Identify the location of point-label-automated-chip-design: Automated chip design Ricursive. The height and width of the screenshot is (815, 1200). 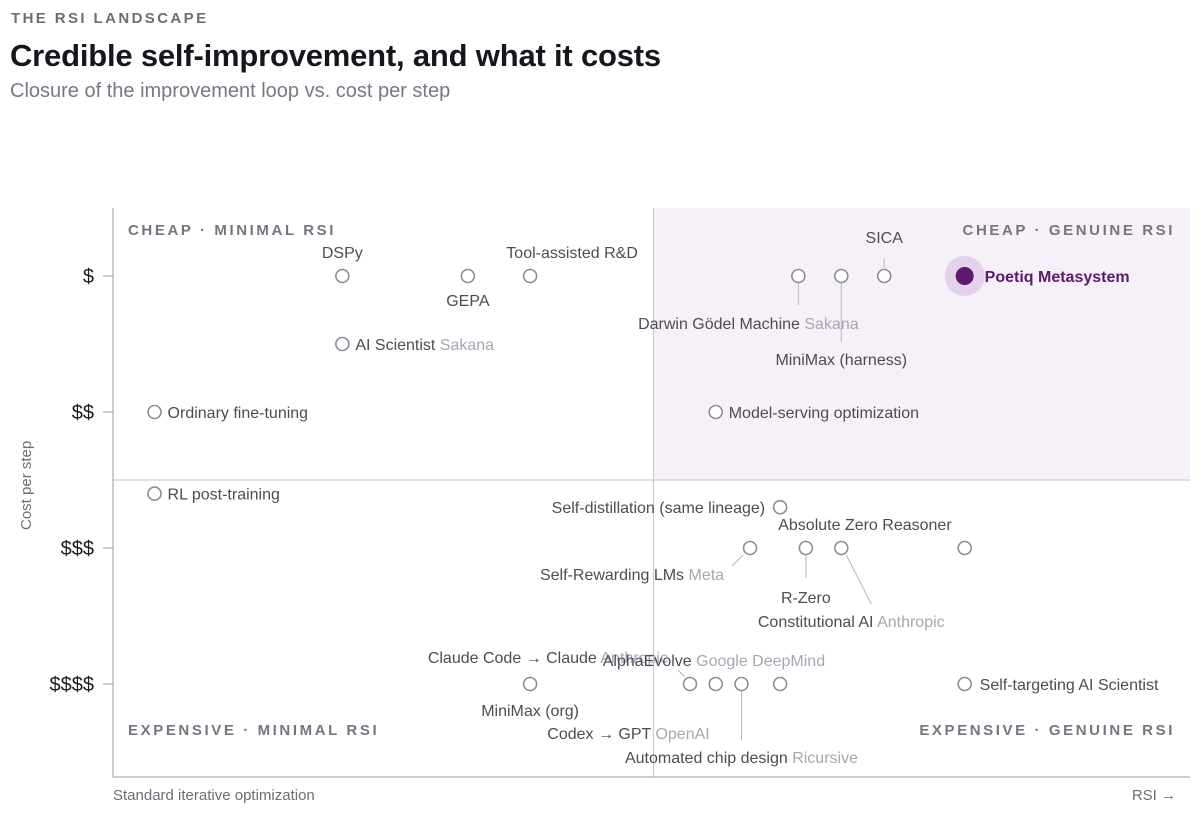
(741, 758).